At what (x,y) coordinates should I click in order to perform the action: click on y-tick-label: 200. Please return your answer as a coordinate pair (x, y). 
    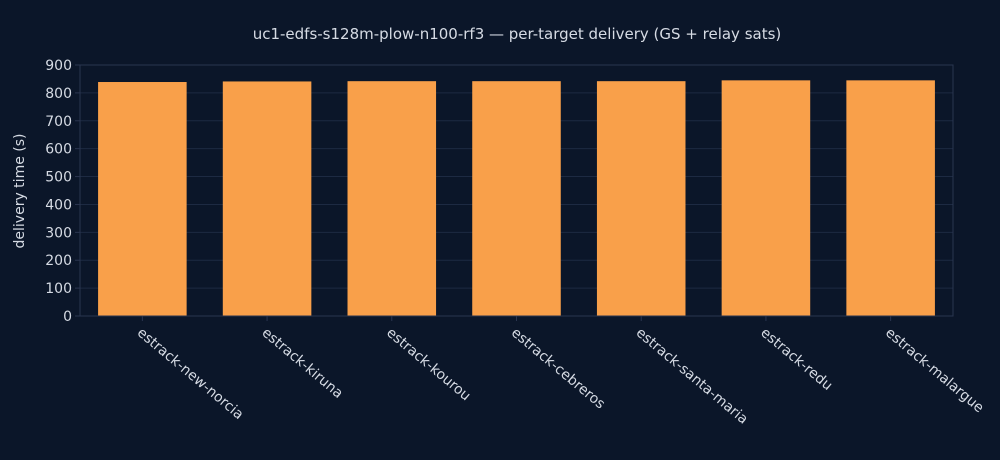
    Looking at the image, I should click on (58, 261).